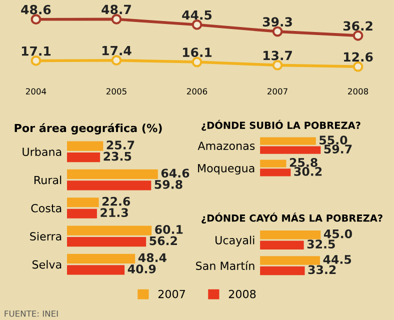 Image resolution: width=394 pixels, height=320 pixels. What do you see at coordinates (197, 91) in the screenshot?
I see `x-tick-label: 2006` at bounding box center [197, 91].